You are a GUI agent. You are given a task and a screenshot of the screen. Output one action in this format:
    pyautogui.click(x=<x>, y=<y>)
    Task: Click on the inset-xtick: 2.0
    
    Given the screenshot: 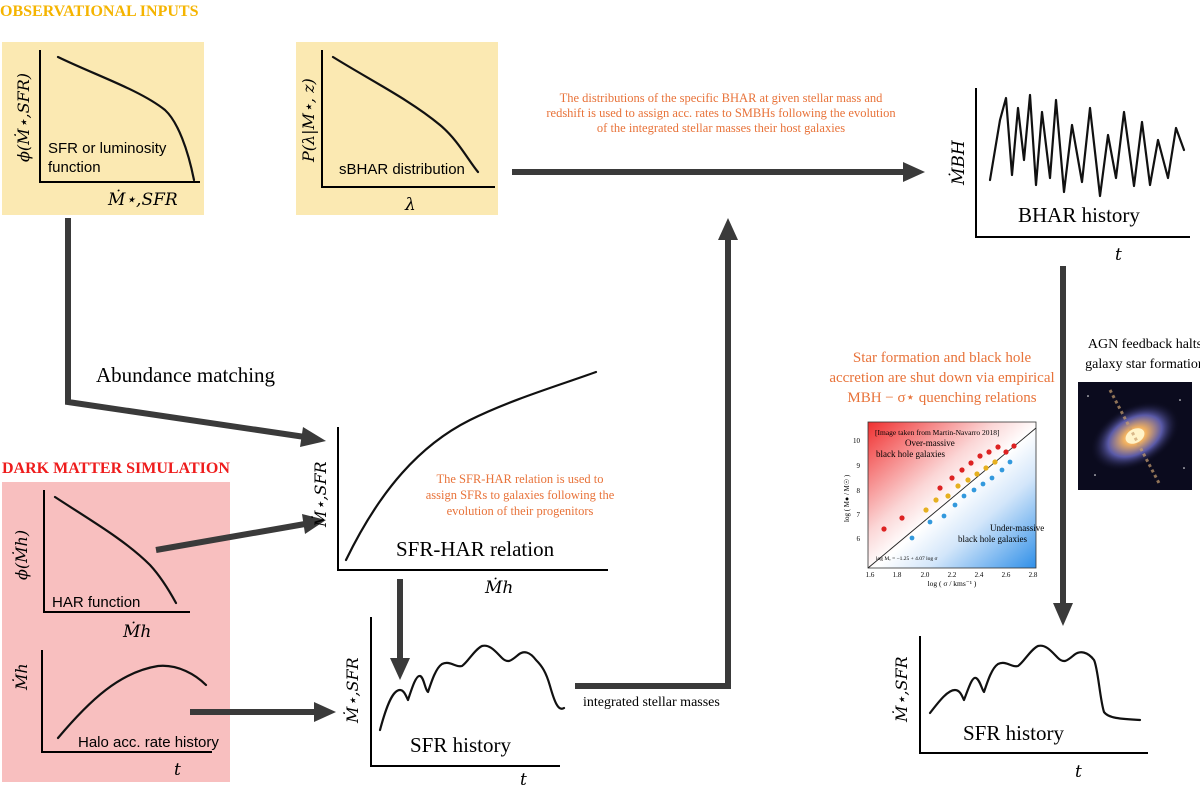 What is the action you would take?
    pyautogui.click(x=925, y=575)
    